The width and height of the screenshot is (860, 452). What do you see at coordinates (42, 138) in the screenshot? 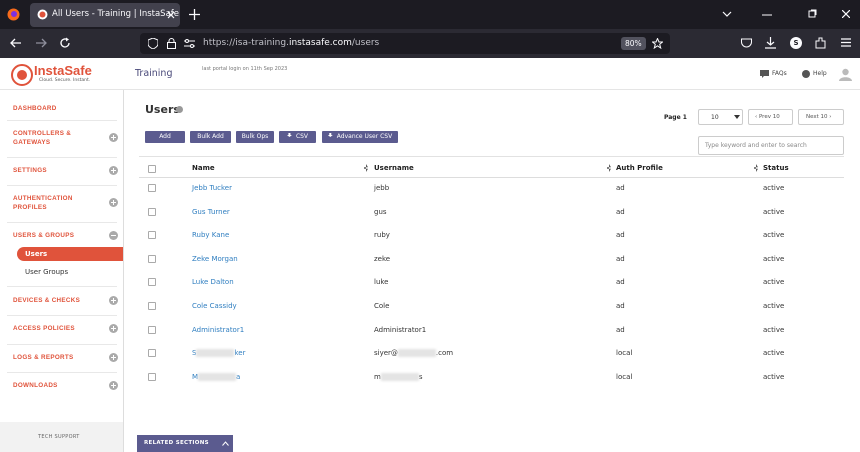
I see `nav-item: CONTROLLERS & GATEWAYS` at bounding box center [42, 138].